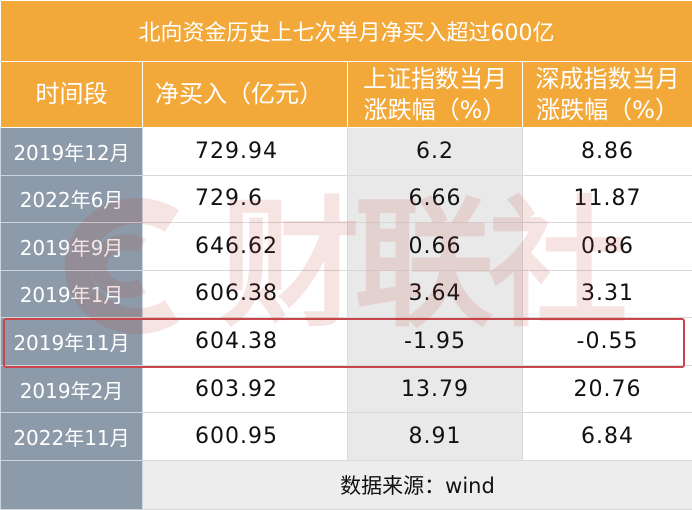  Describe the element at coordinates (245, 199) in the screenshot. I see `cell-net-buy: 729.6` at that location.